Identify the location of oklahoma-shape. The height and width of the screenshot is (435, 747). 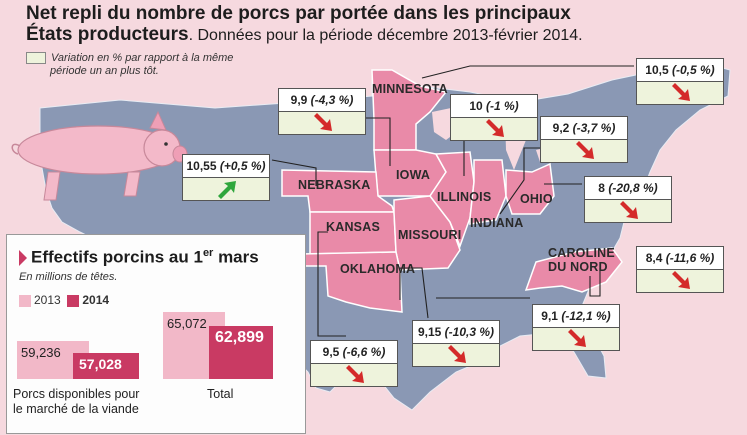
(351, 282).